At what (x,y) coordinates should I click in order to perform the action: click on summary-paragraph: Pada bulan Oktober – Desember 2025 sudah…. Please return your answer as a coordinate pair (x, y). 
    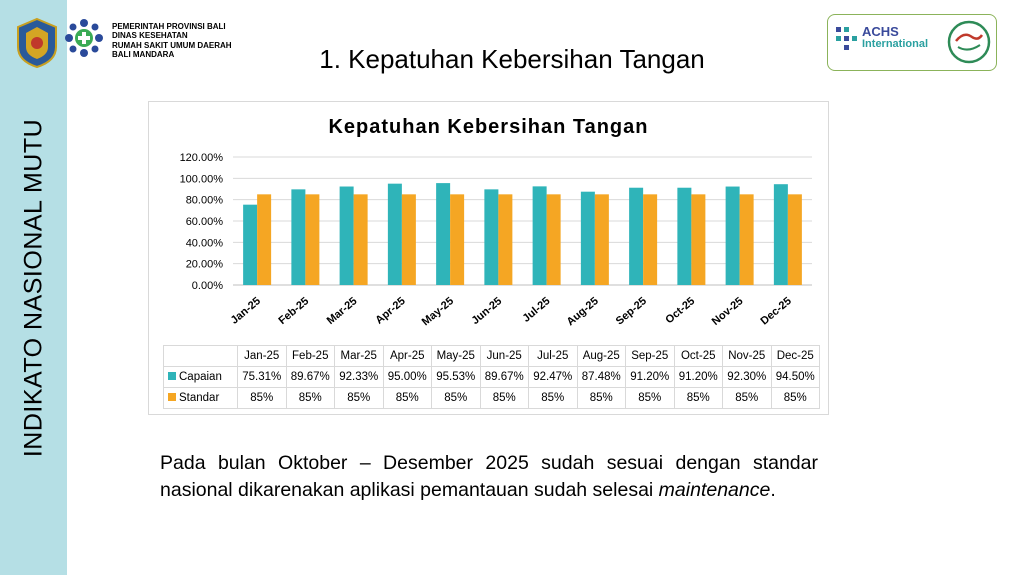
    Looking at the image, I should click on (489, 477).